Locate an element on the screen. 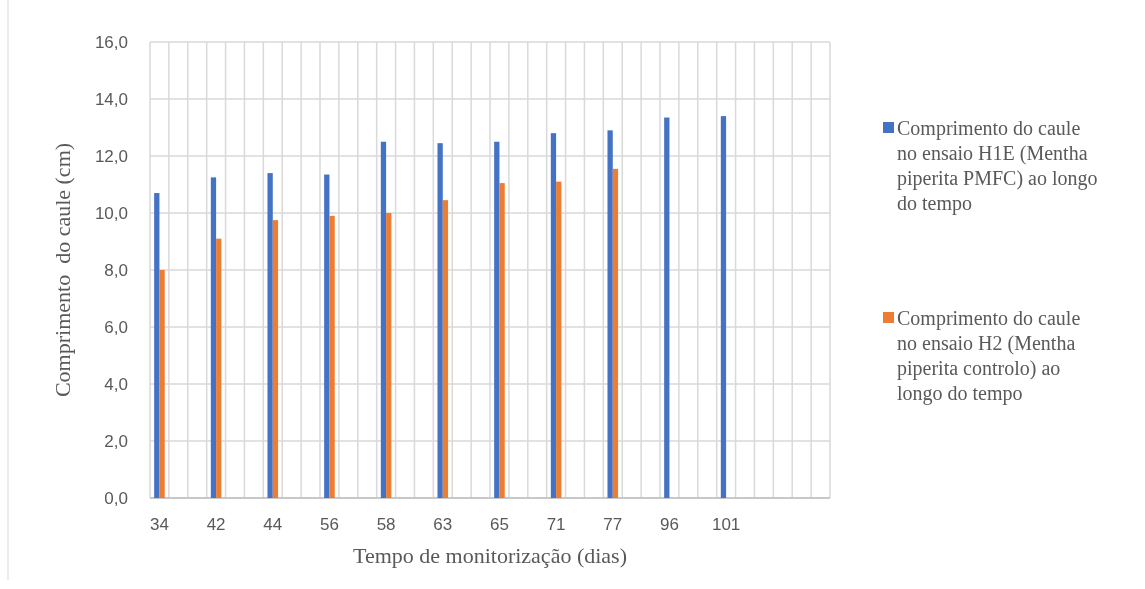 The width and height of the screenshot is (1145, 589). x-tick-label: 77 is located at coordinates (613, 524).